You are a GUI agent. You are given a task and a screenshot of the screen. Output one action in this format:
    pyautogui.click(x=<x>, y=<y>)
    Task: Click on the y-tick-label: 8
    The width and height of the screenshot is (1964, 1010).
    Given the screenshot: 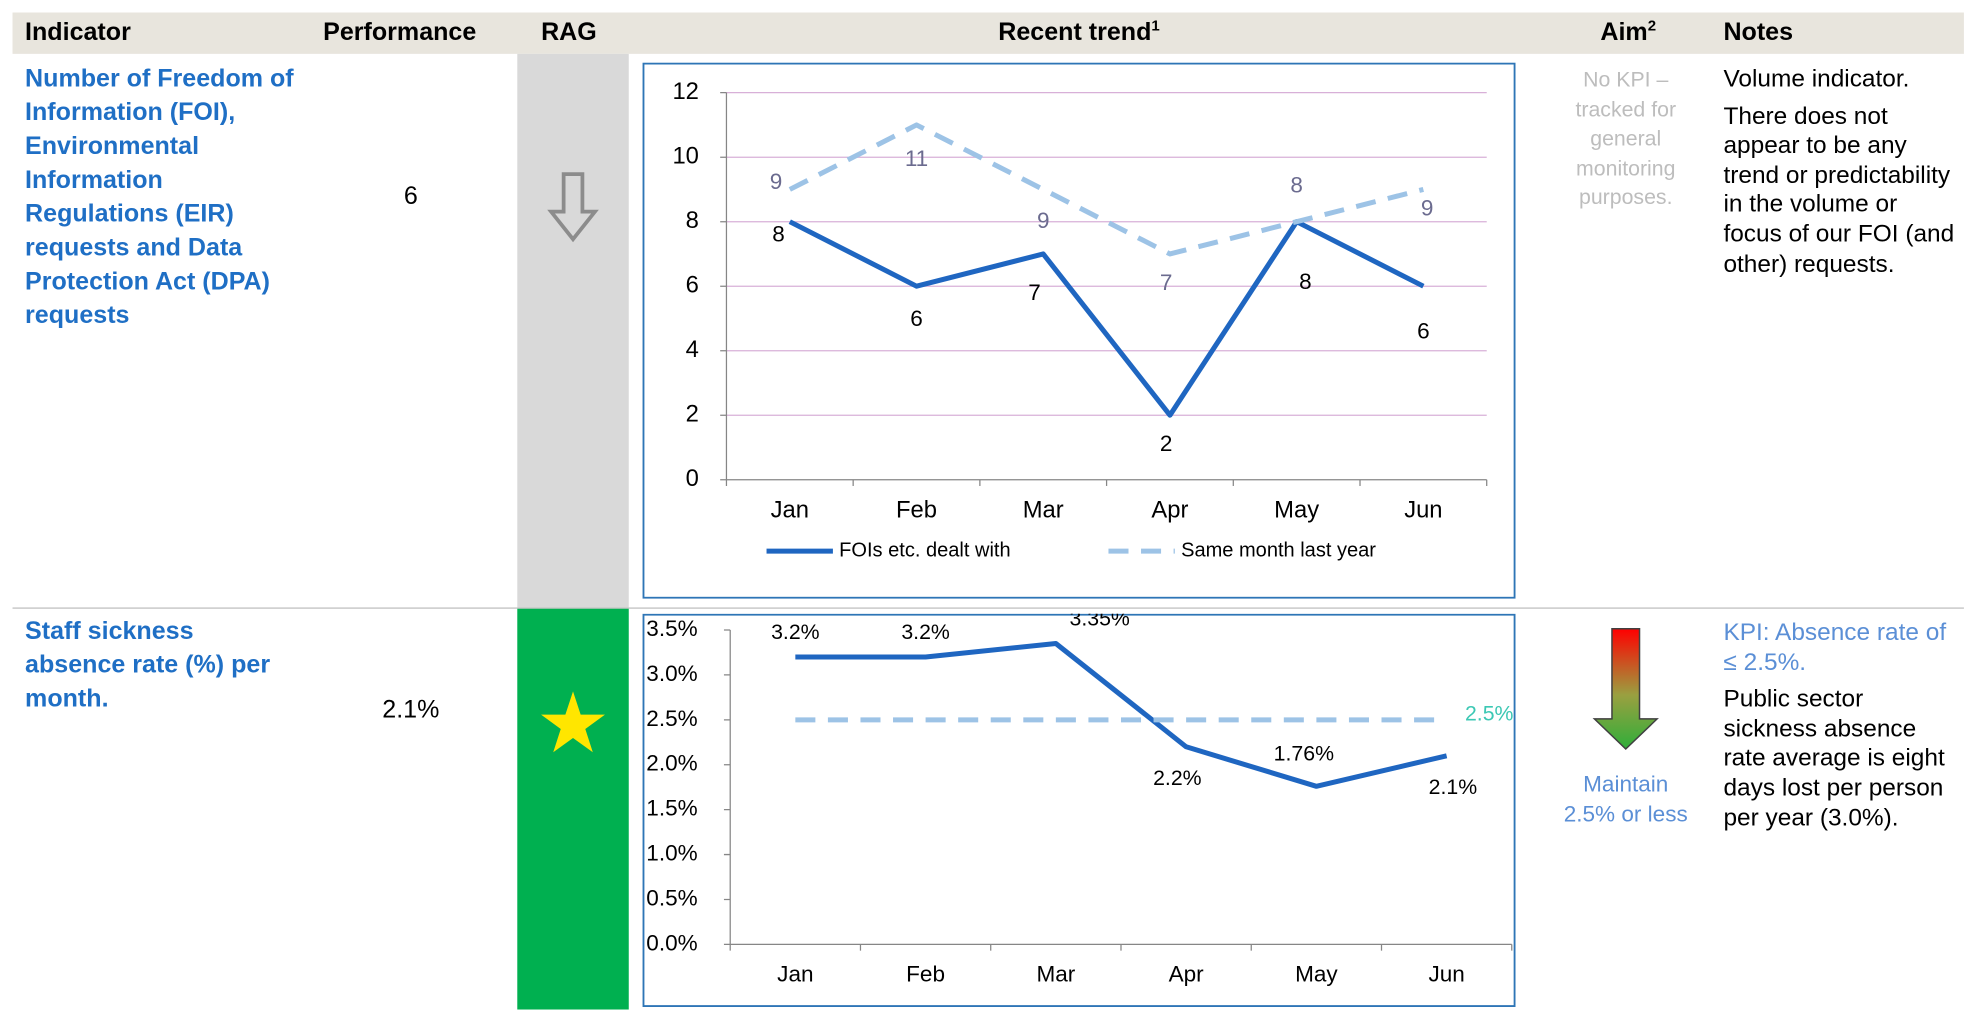 What is the action you would take?
    pyautogui.click(x=692, y=220)
    